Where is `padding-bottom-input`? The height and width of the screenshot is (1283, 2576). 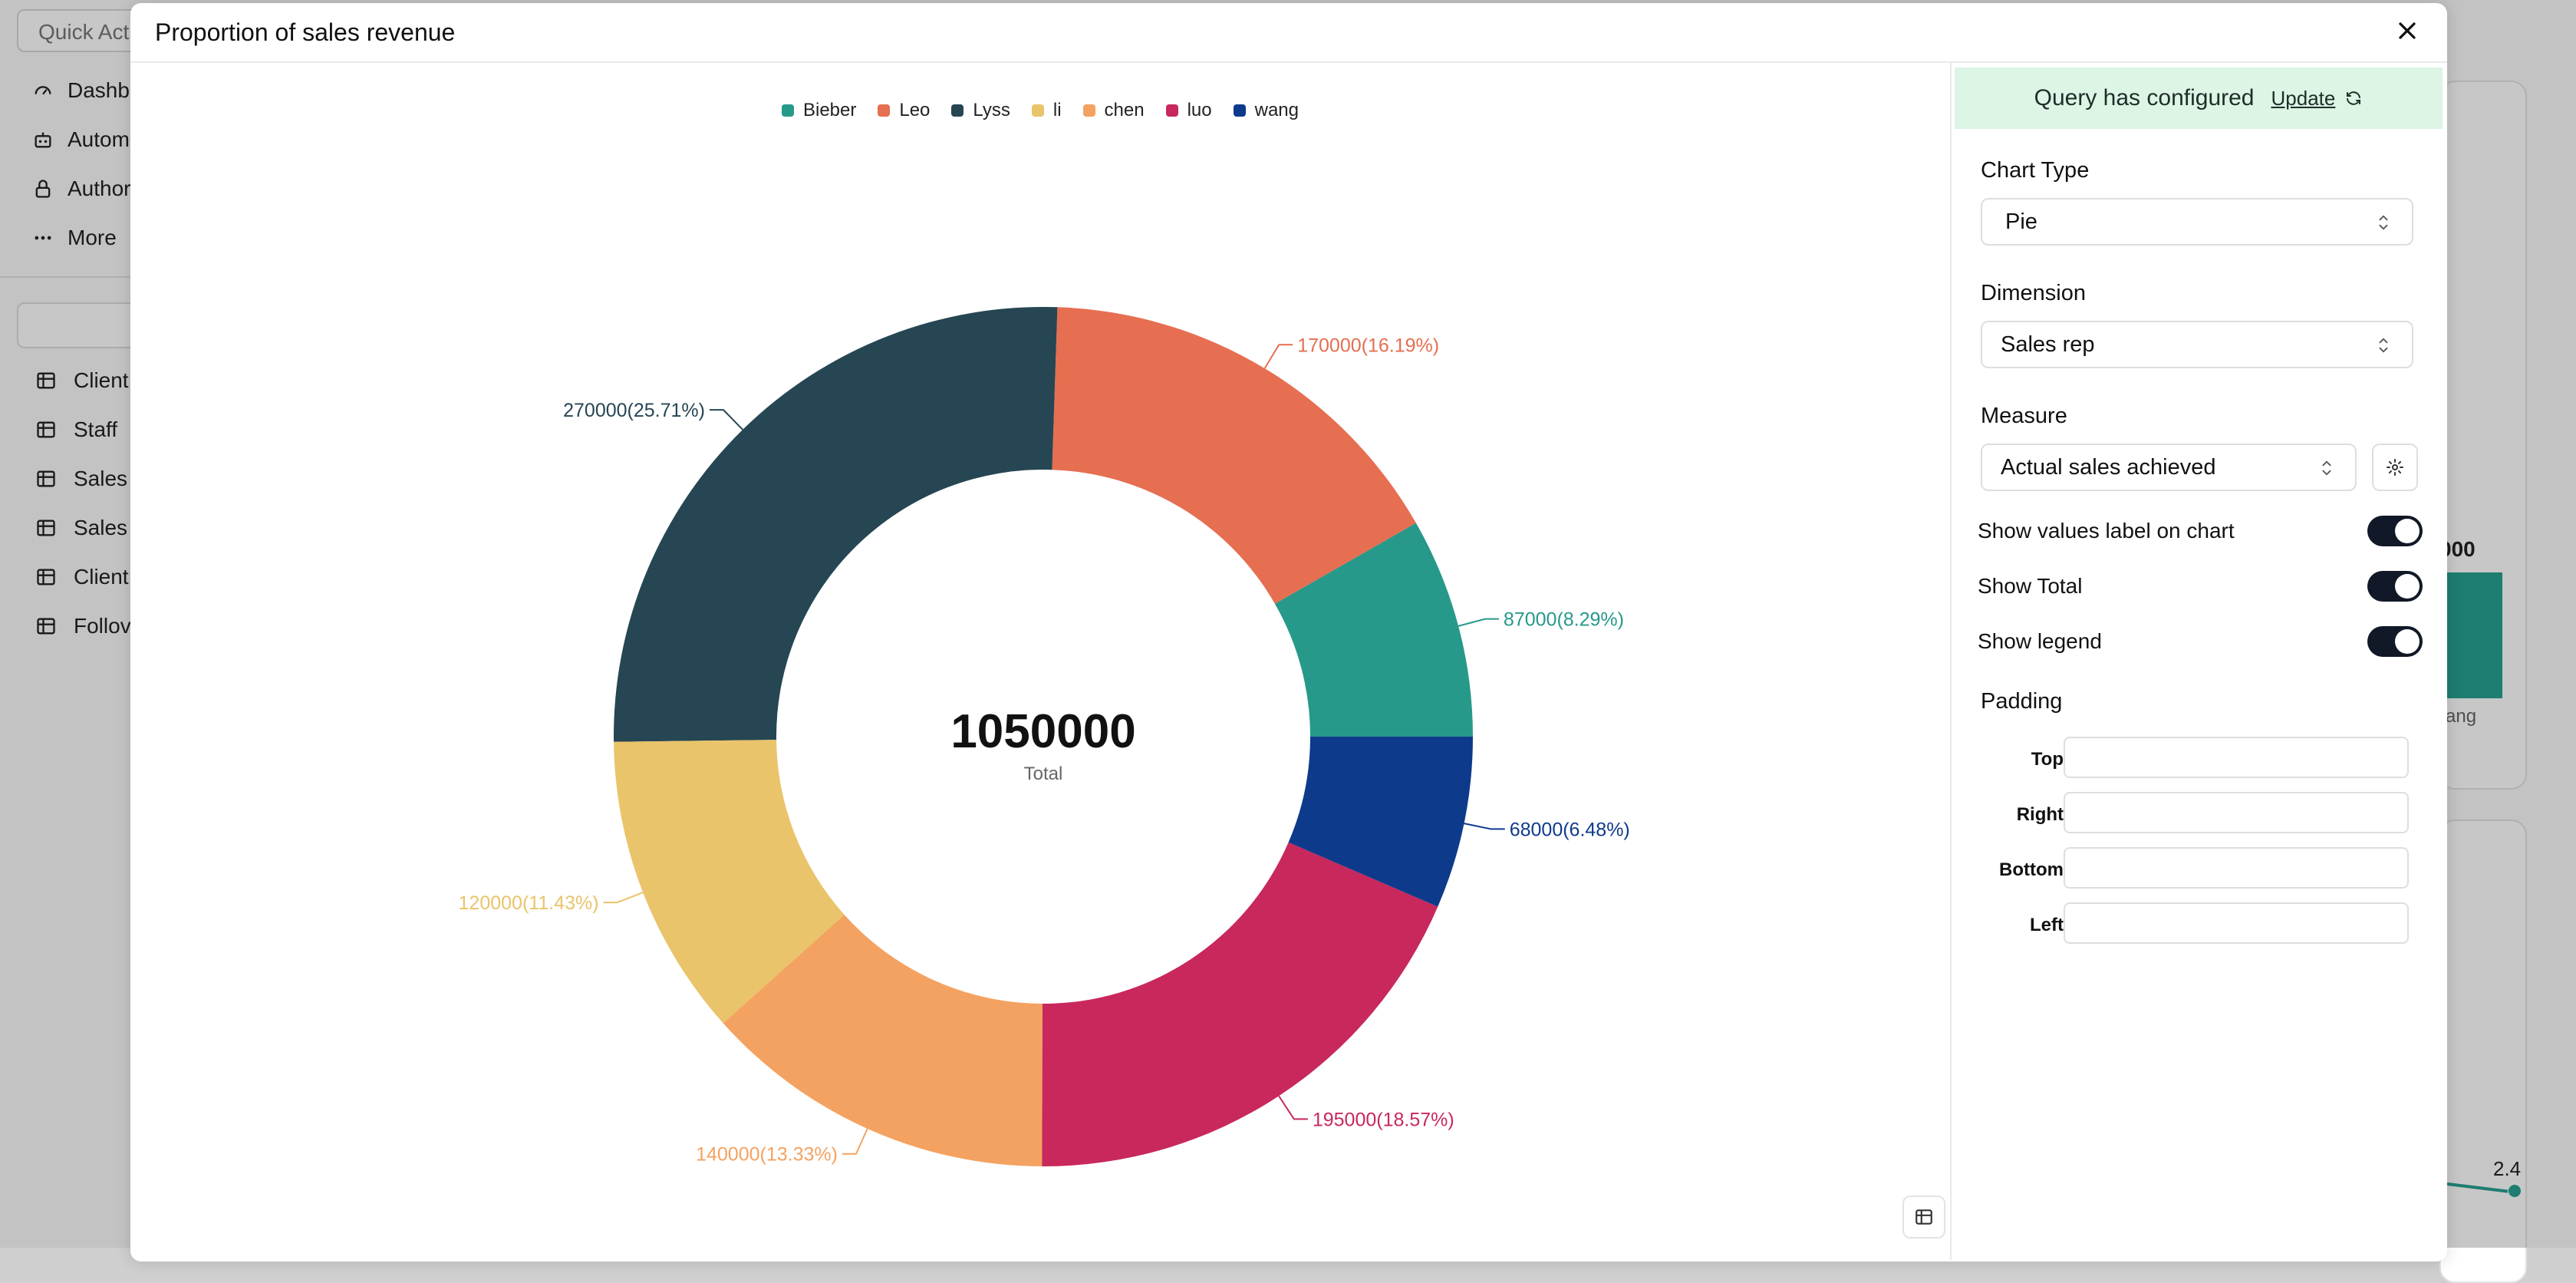
padding-bottom-input is located at coordinates (2236, 868).